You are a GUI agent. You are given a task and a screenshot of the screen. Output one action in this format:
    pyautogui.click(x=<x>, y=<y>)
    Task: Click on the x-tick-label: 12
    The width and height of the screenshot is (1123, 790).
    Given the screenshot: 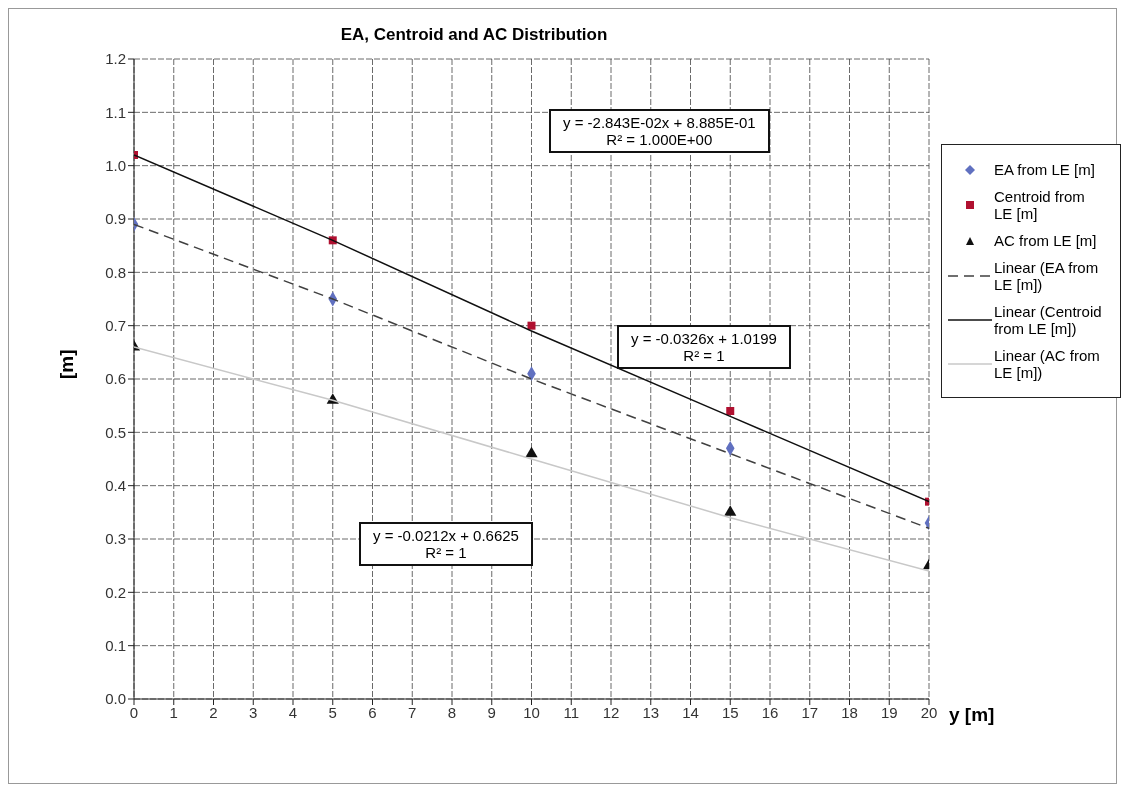 What is the action you would take?
    pyautogui.click(x=611, y=712)
    